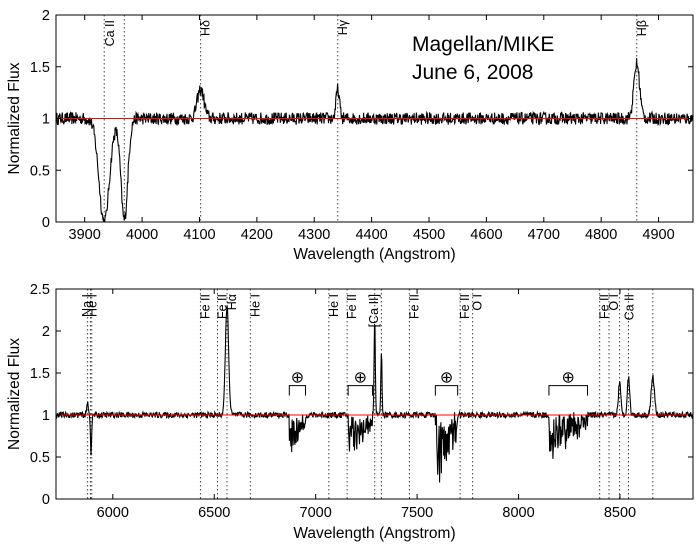 Image resolution: width=698 pixels, height=545 pixels. What do you see at coordinates (316, 513) in the screenshot?
I see `x-tick-label: 7000` at bounding box center [316, 513].